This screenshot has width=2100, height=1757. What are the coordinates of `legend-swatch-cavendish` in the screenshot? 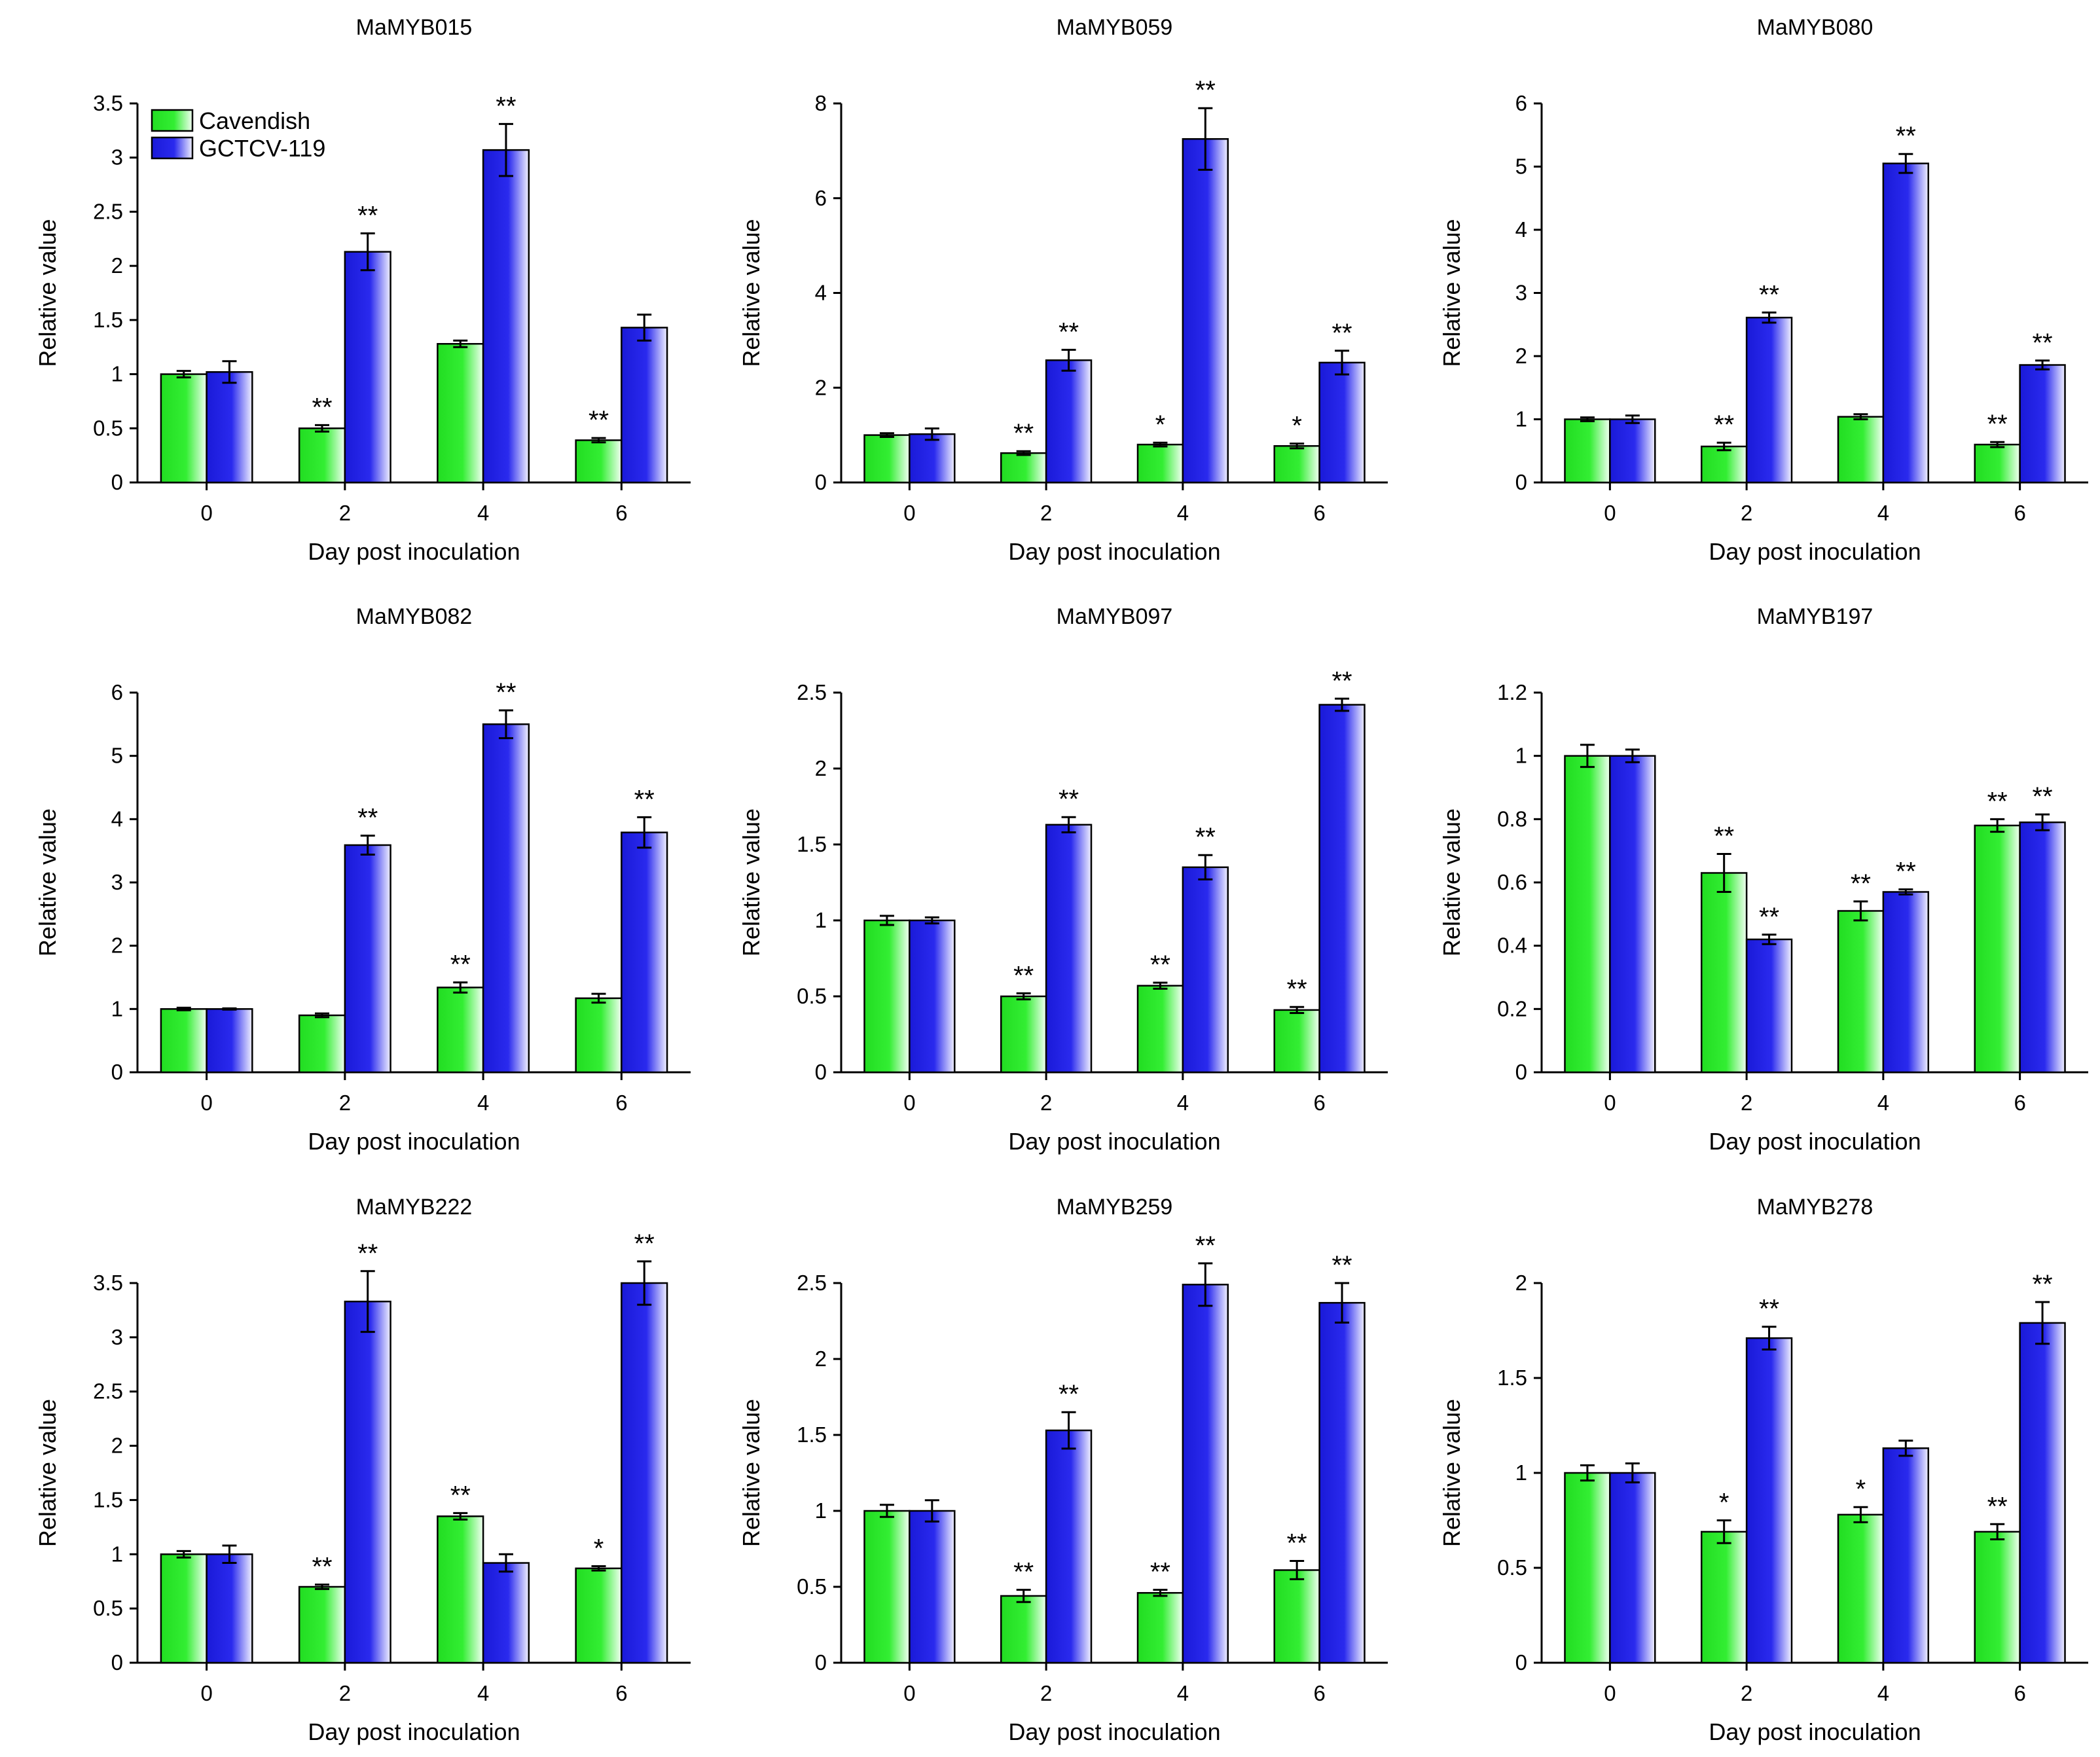 It's located at (173, 120).